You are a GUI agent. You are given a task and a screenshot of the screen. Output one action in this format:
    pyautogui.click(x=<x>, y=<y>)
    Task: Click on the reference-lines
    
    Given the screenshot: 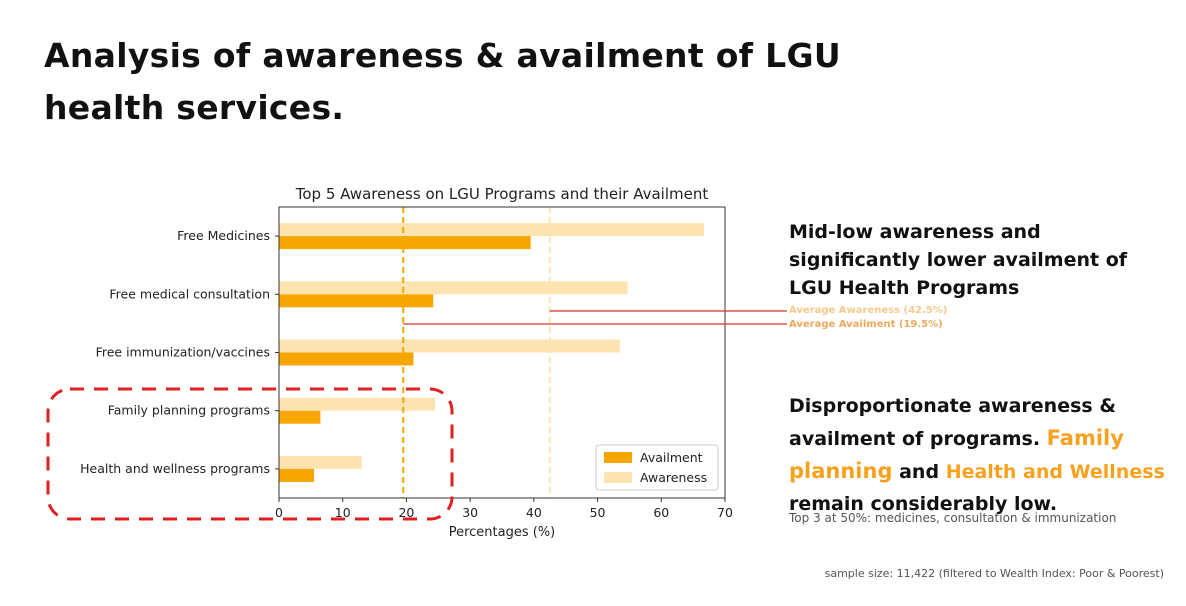 What is the action you would take?
    pyautogui.click(x=476, y=352)
    